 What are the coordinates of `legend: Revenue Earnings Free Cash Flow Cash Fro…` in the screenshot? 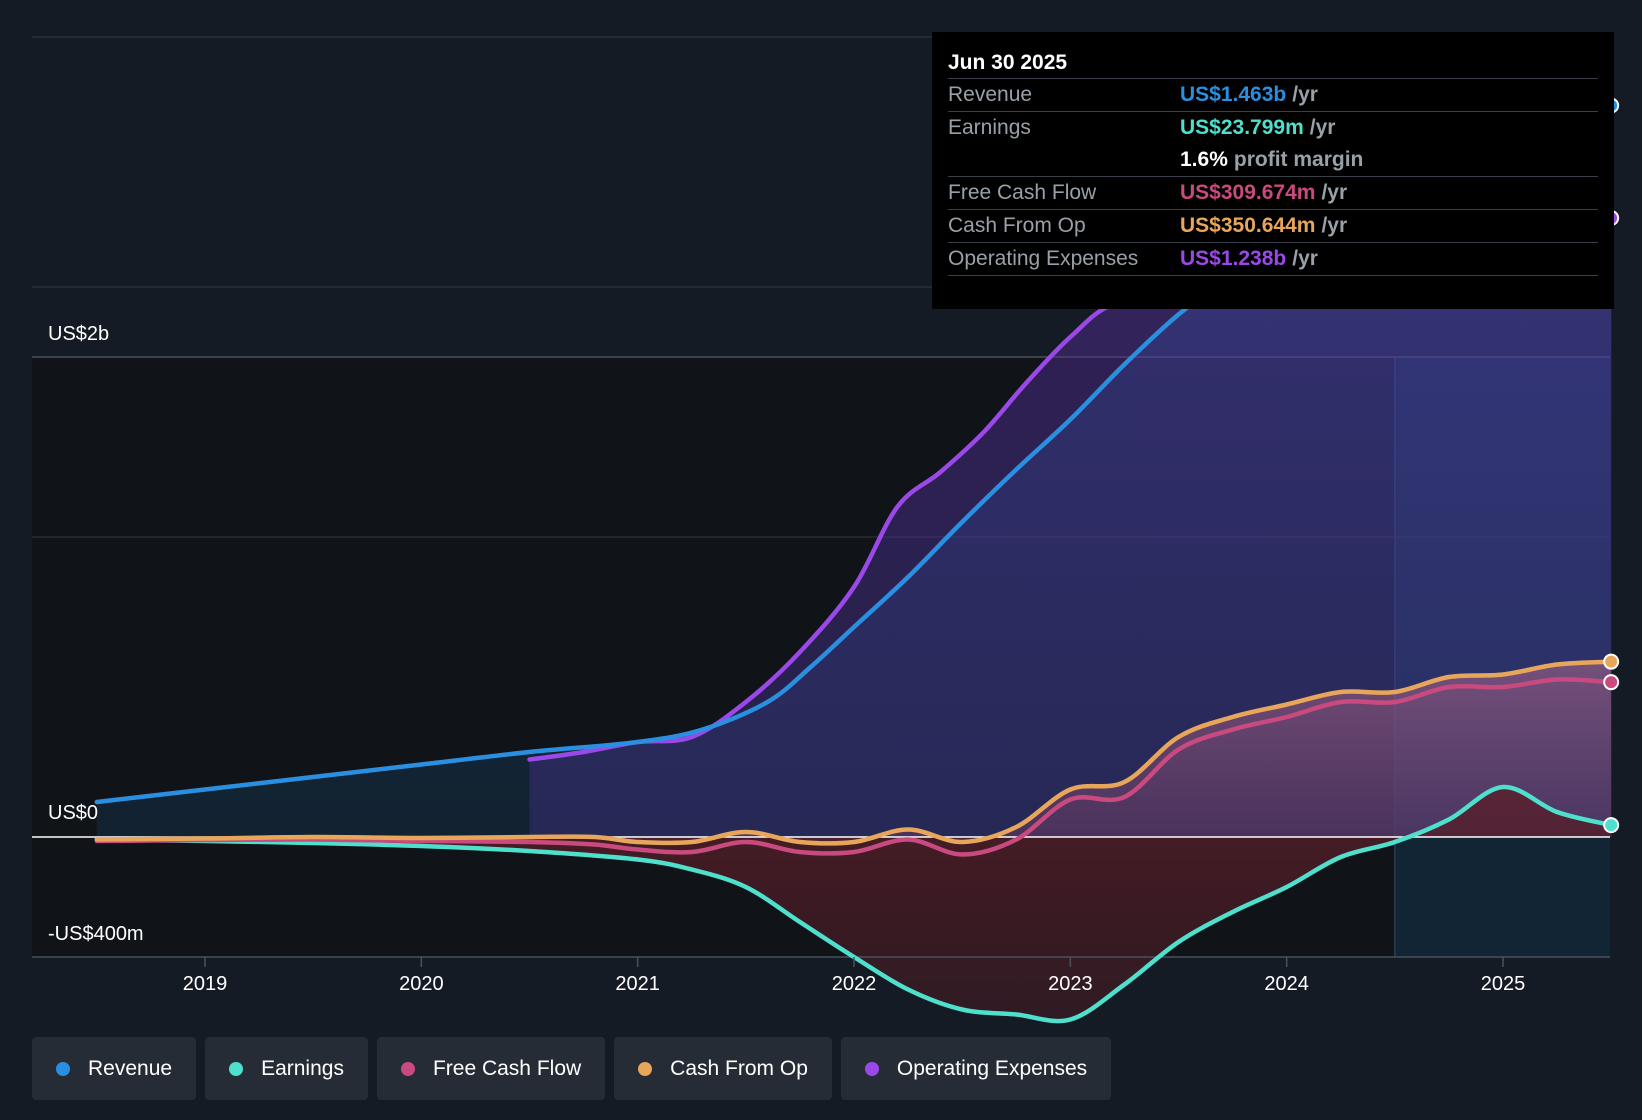 It's located at (572, 1068).